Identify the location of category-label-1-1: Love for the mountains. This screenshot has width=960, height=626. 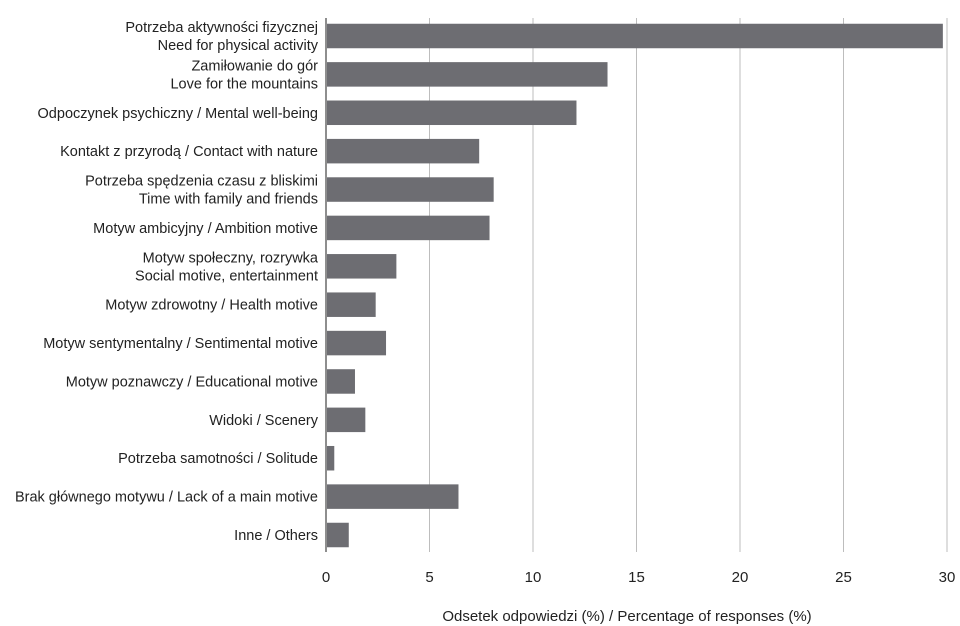
(244, 84).